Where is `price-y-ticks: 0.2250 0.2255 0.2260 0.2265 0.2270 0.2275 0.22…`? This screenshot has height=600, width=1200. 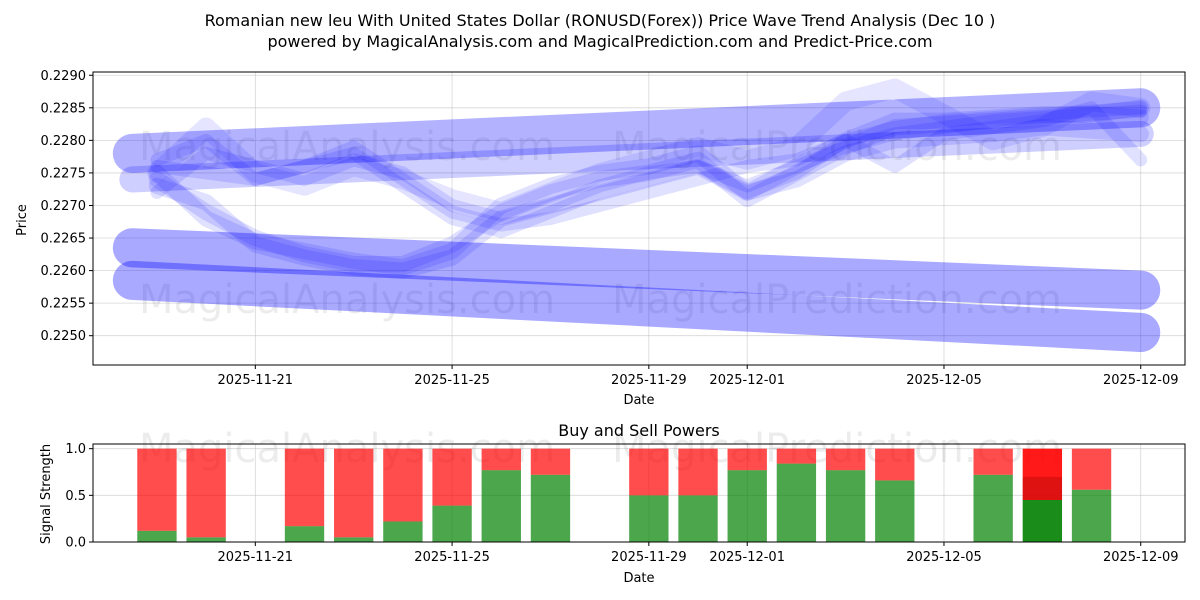
price-y-ticks: 0.2250 0.2255 0.2260 0.2265 0.2270 0.2275 0.22… is located at coordinates (67, 206).